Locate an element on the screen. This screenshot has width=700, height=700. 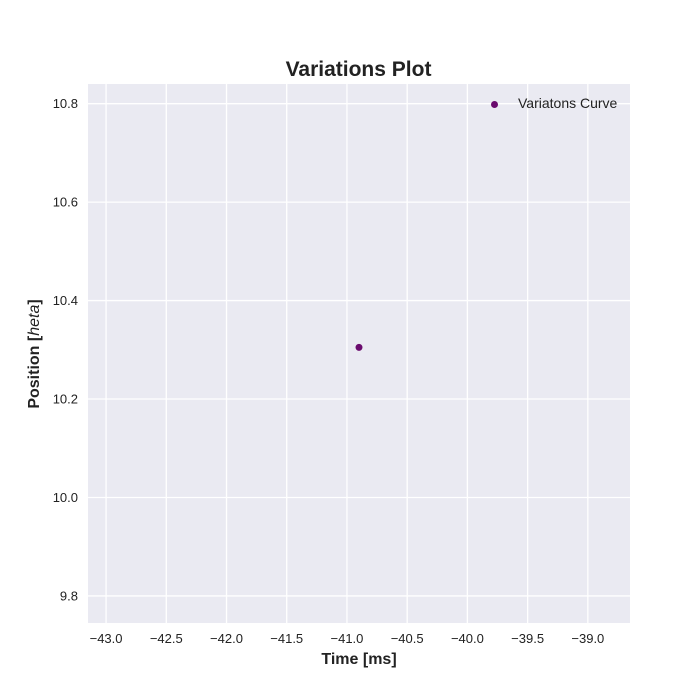
y-axis-label: Position [heta] is located at coordinates (34, 353).